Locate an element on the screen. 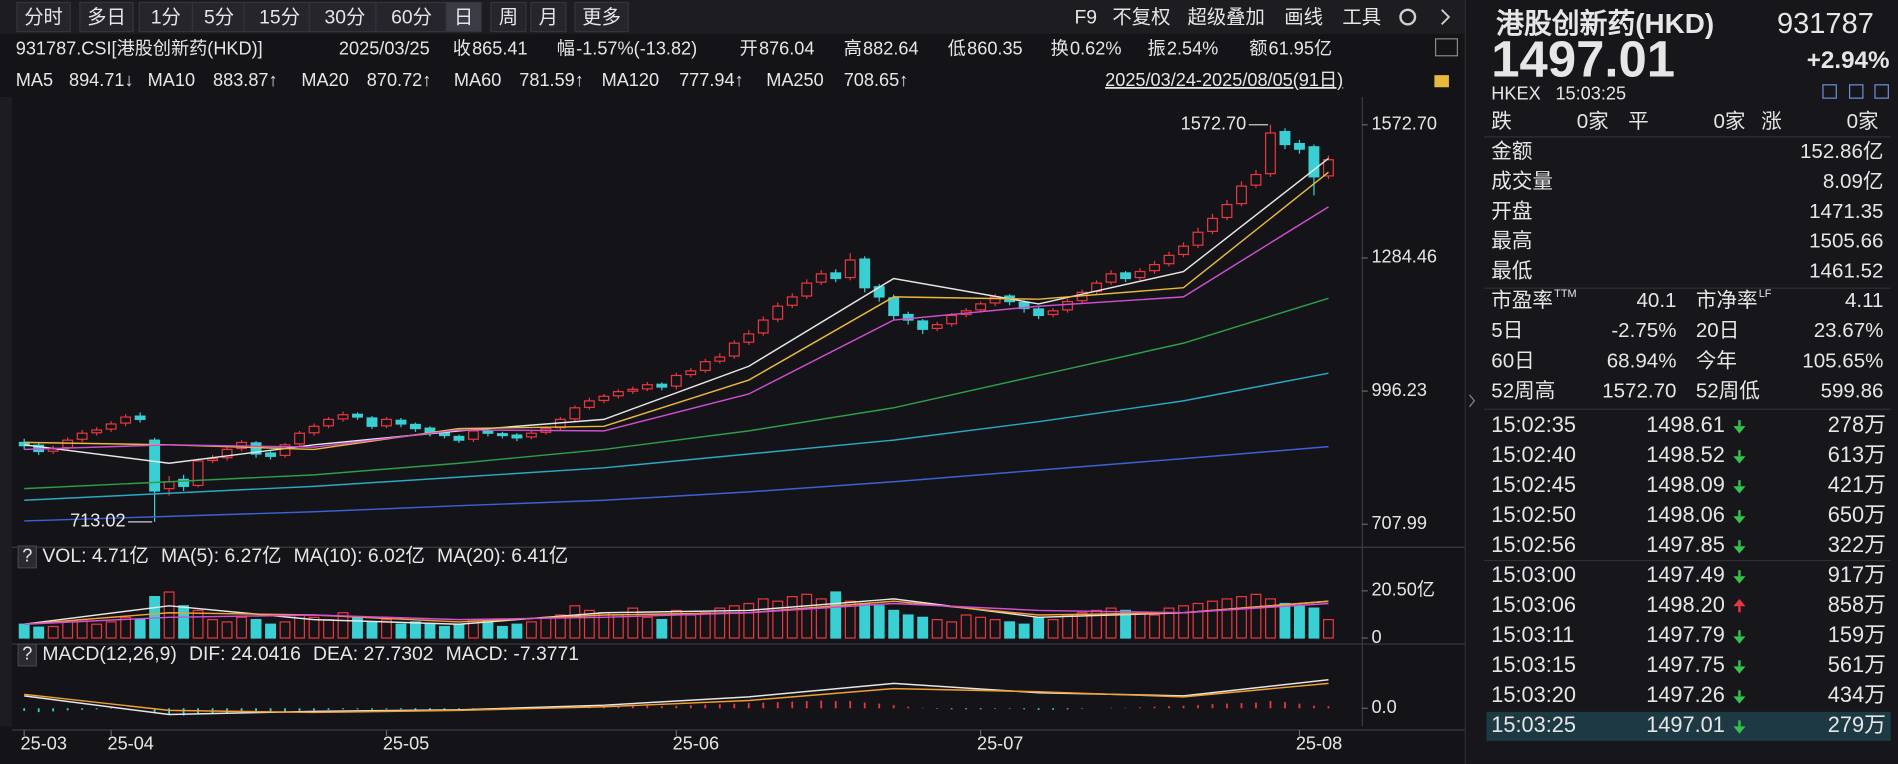  period-label: 5分 is located at coordinates (219, 17).